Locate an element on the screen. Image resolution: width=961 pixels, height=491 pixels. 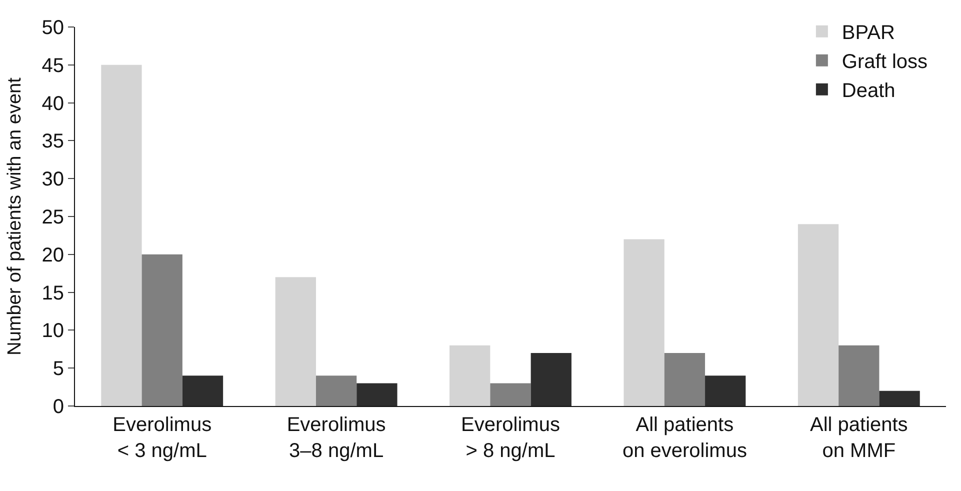
legend-label: BPAR is located at coordinates (868, 33).